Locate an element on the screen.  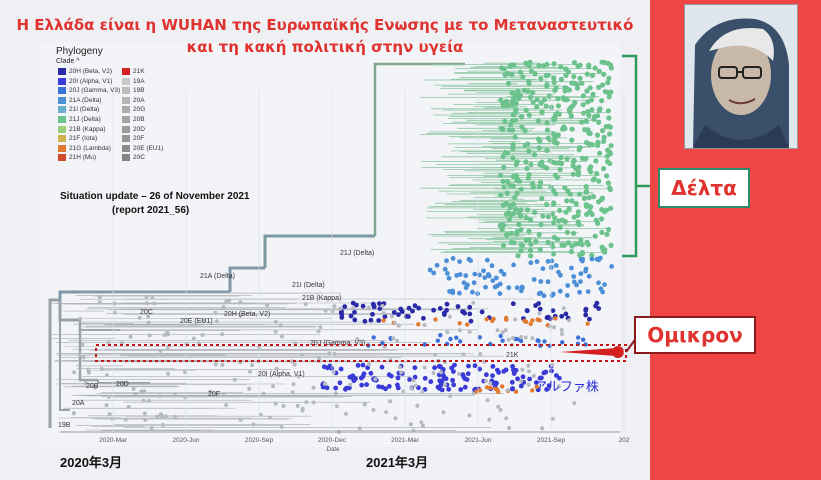
legend-item: 20G is located at coordinates (133, 110).